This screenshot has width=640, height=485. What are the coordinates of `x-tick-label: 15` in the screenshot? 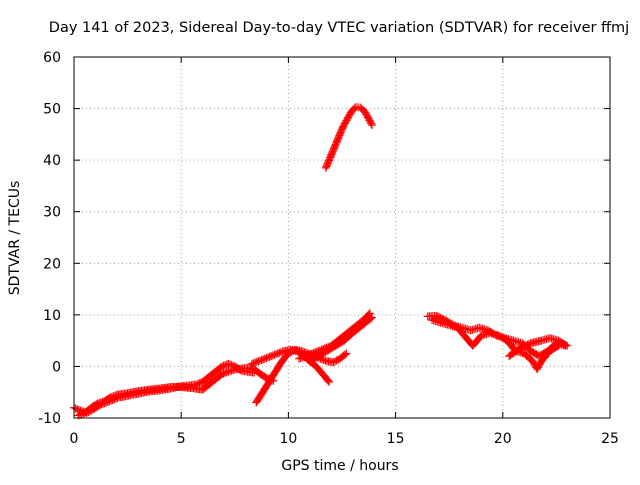 It's located at (396, 439).